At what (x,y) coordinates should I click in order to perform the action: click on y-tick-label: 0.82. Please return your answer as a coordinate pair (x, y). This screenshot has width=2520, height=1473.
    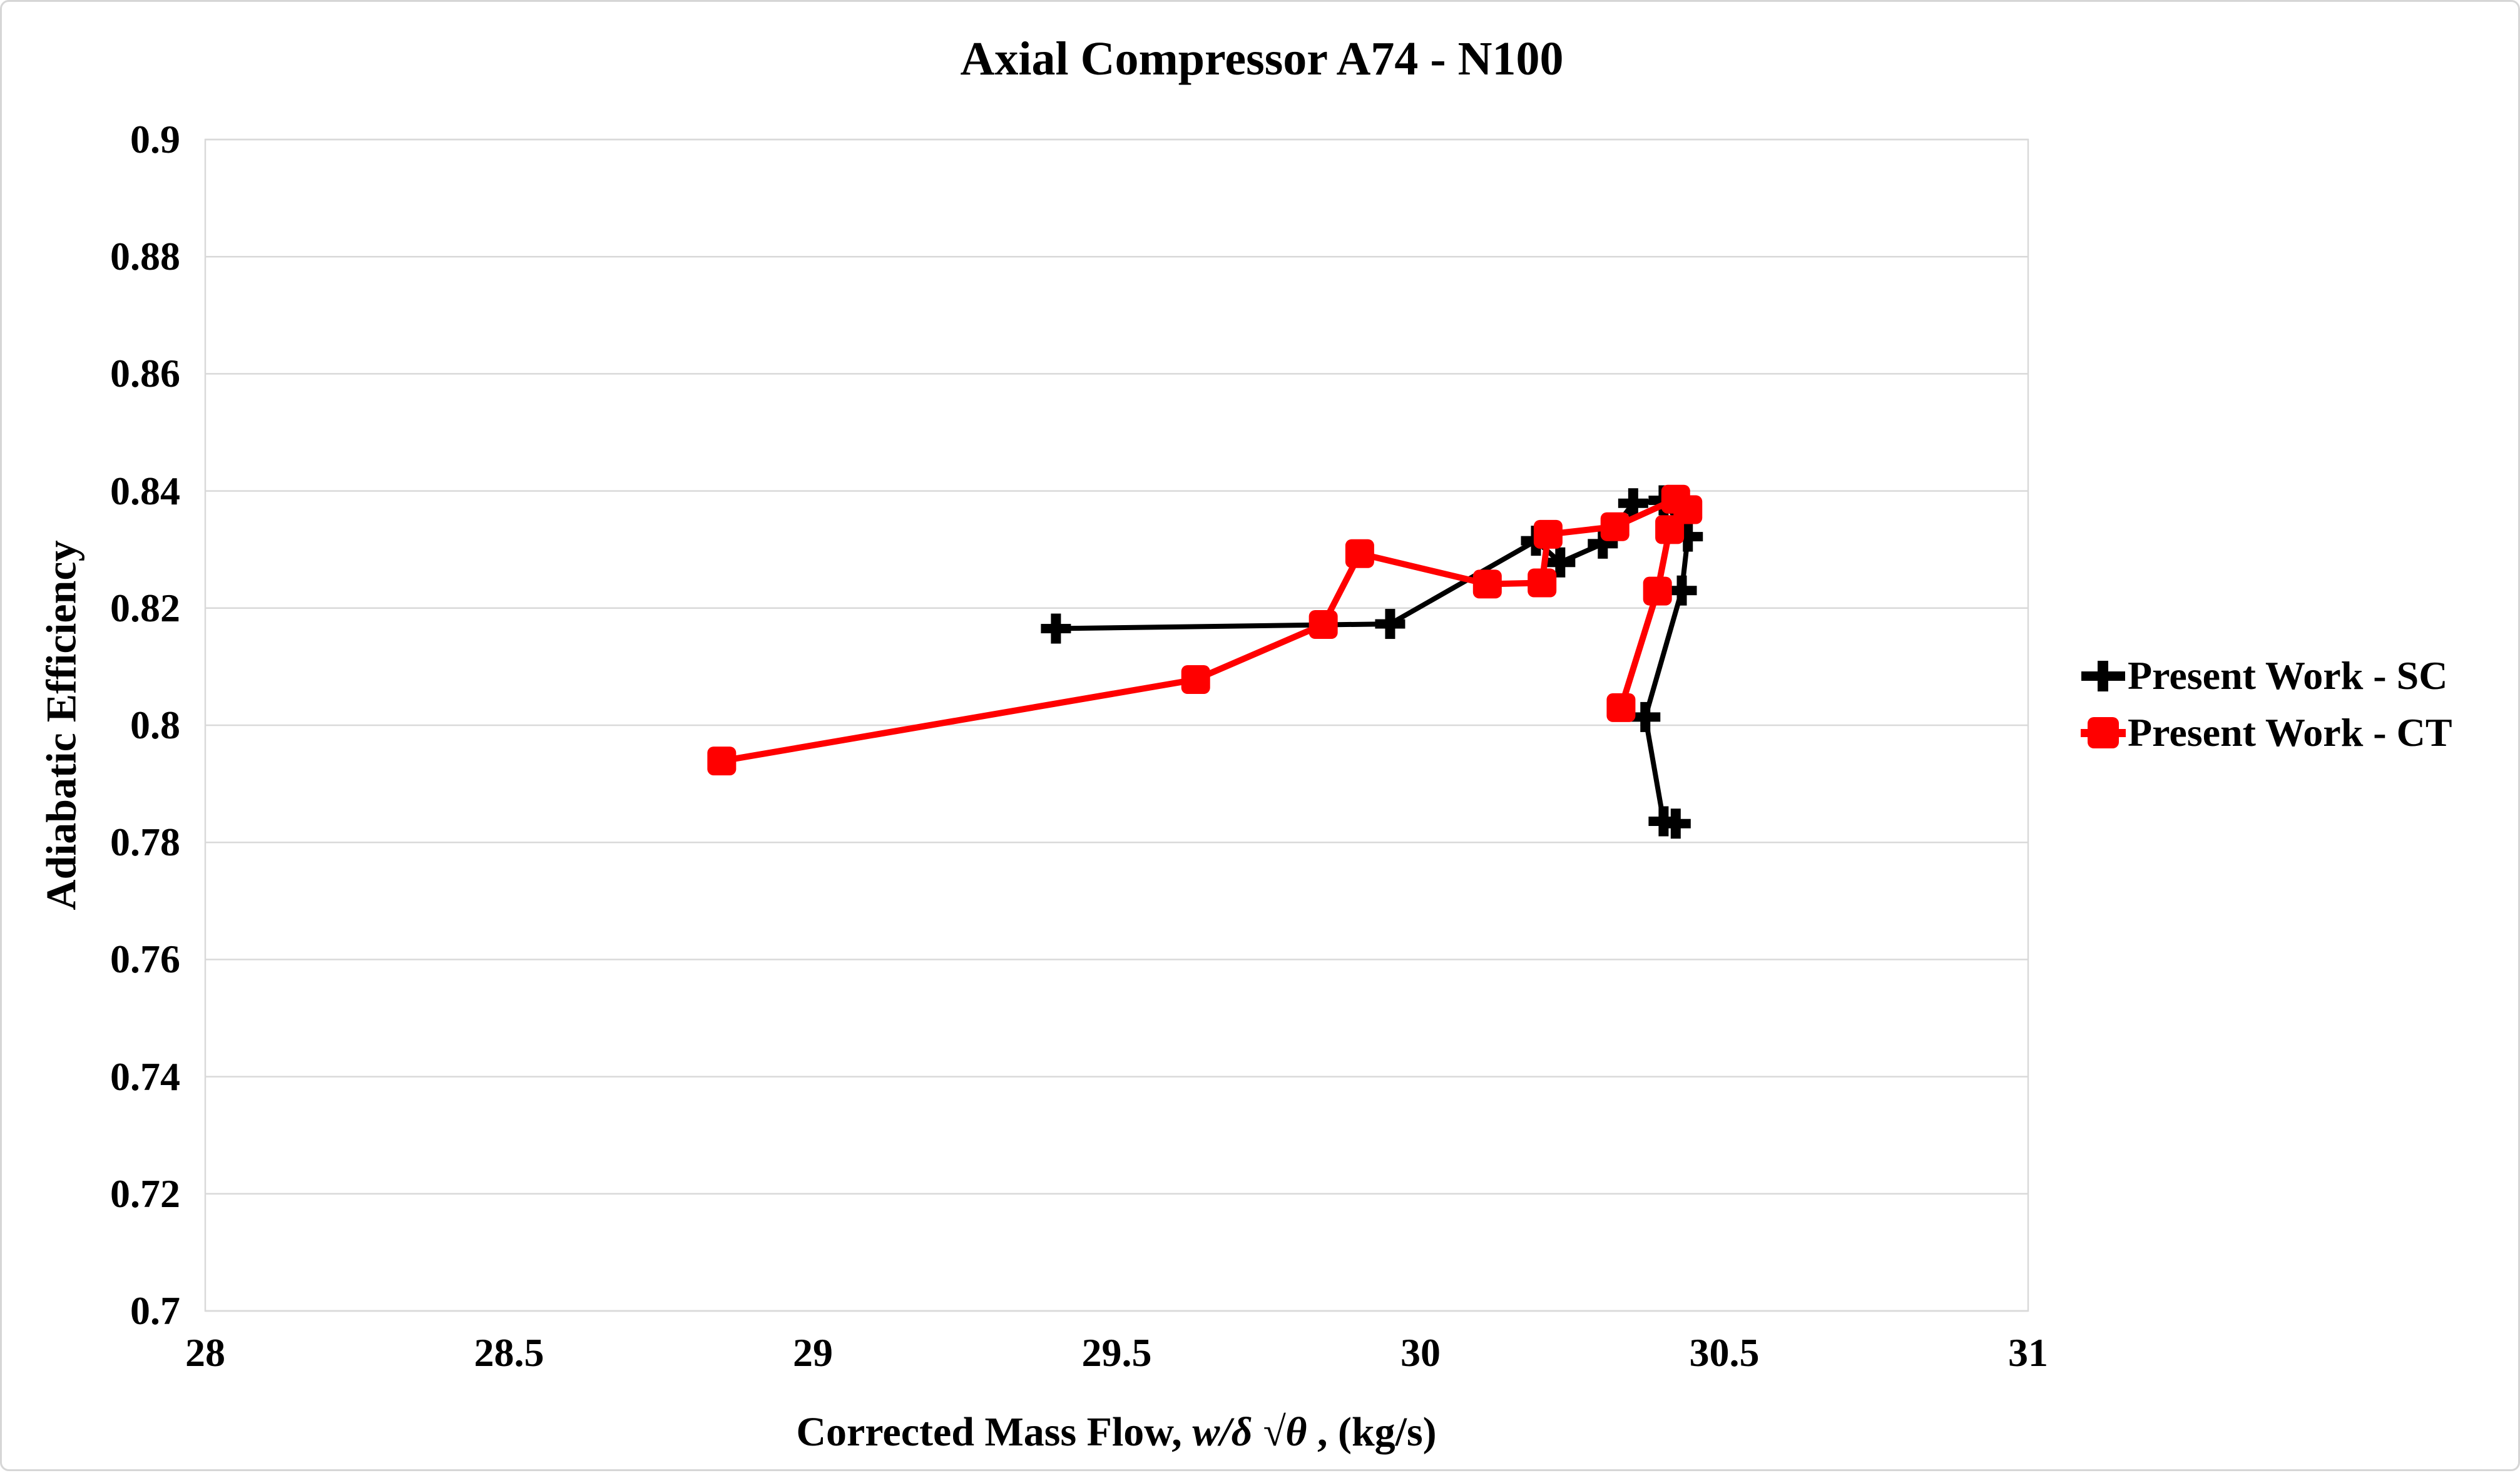
    Looking at the image, I should click on (145, 607).